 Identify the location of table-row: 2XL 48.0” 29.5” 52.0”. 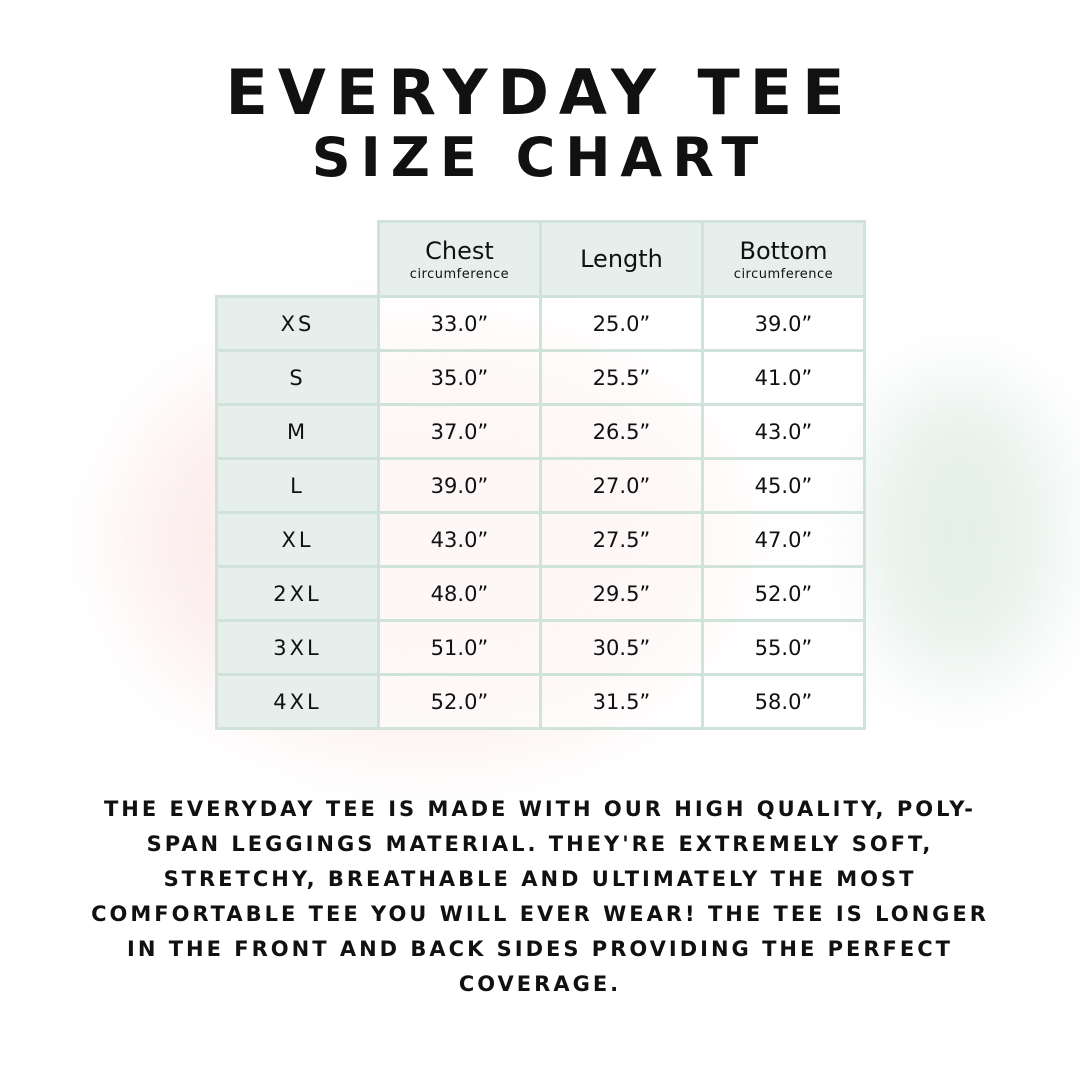
(540, 593).